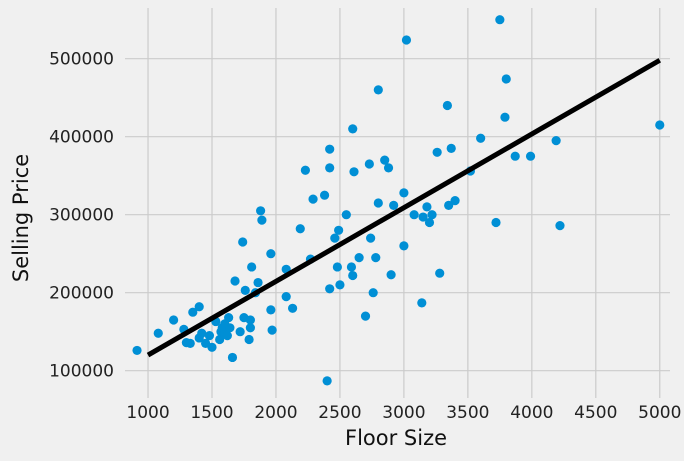 Image resolution: width=684 pixels, height=461 pixels. Describe the element at coordinates (81, 294) in the screenshot. I see `y-tick-label: 200000` at that location.